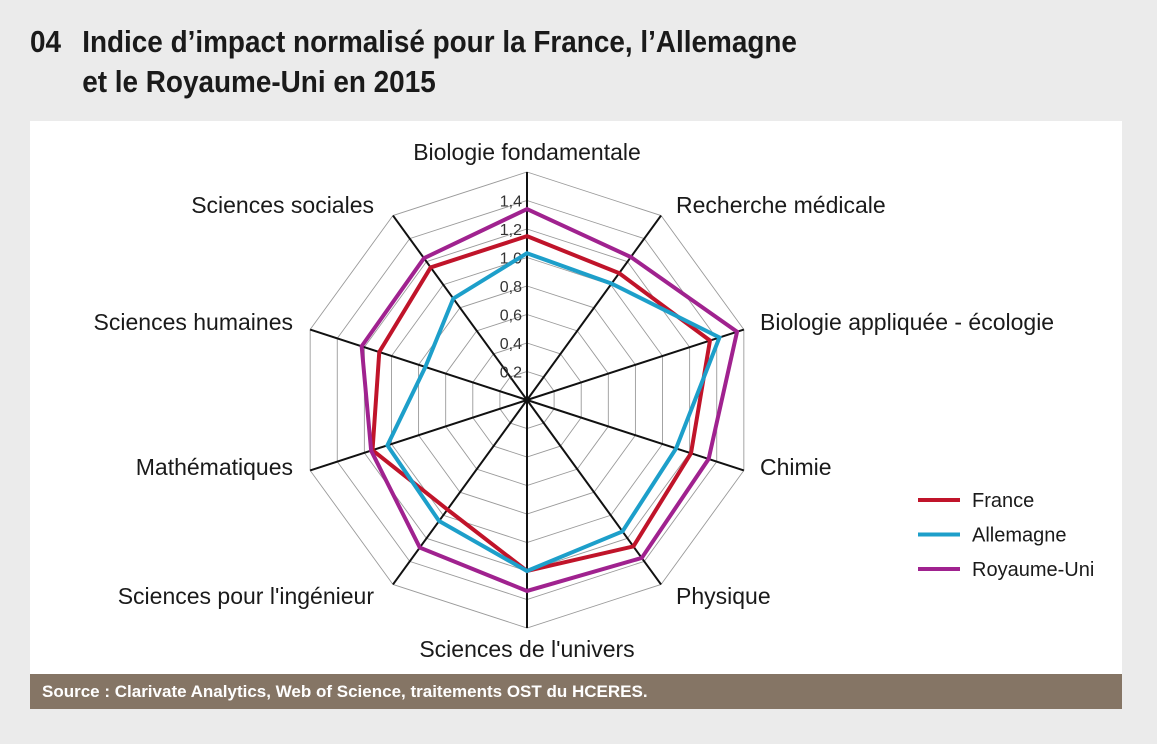 Image resolution: width=1157 pixels, height=744 pixels. What do you see at coordinates (259, 81) in the screenshot?
I see `title-line-2: et le Royaume-Uni en 2015` at bounding box center [259, 81].